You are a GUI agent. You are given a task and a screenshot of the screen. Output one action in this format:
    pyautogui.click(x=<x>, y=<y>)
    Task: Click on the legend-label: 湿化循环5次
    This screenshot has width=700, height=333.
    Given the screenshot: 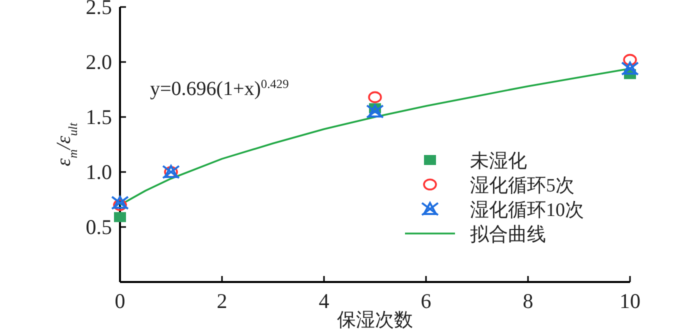 What is the action you would take?
    pyautogui.click(x=522, y=186)
    